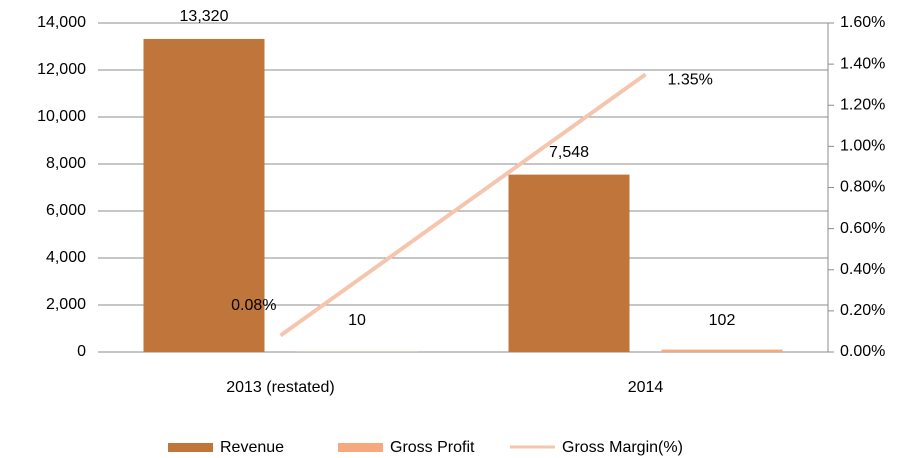  What do you see at coordinates (357, 320) in the screenshot?
I see `data-label: 10` at bounding box center [357, 320].